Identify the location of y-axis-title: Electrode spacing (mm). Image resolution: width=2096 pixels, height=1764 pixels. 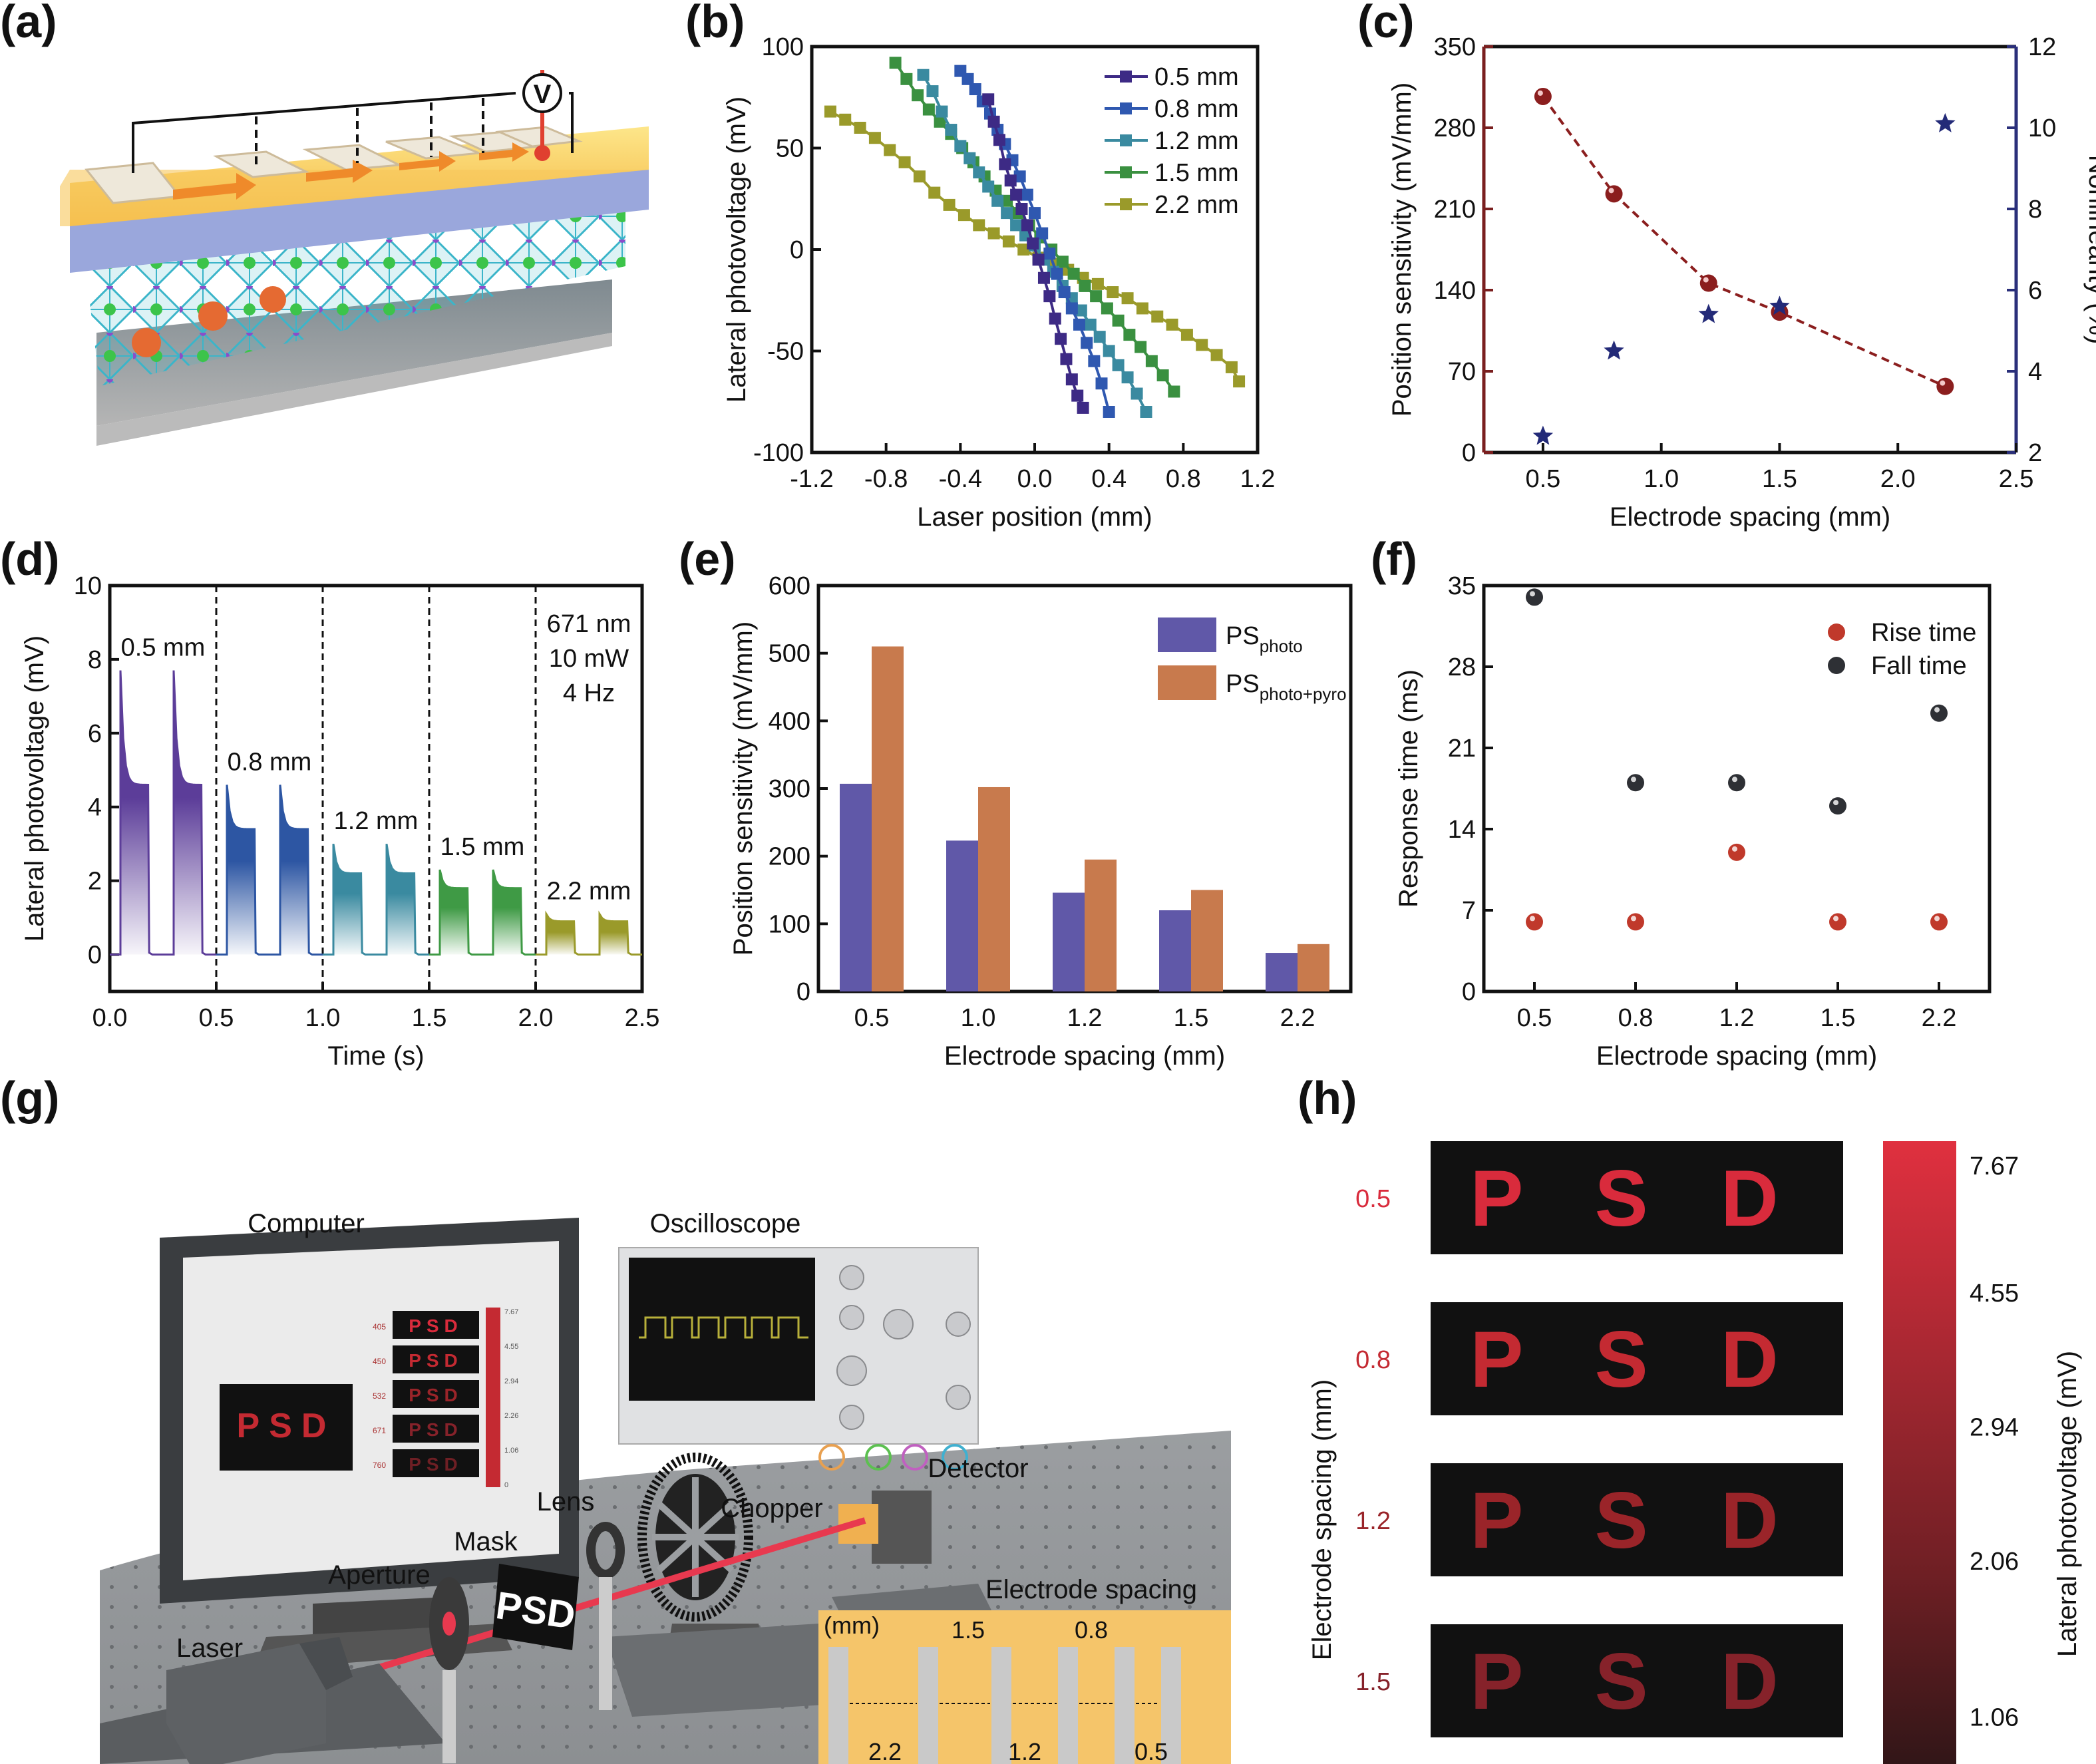
(1322, 1519).